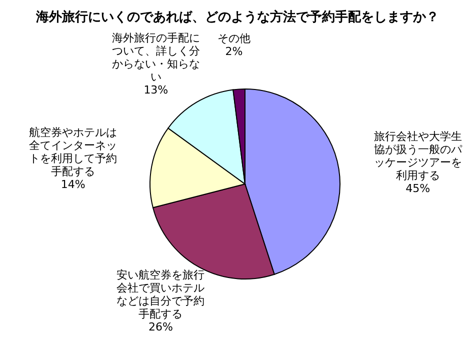 This screenshot has height=346, width=475. Describe the element at coordinates (237, 17) in the screenshot. I see `chart-title: 海外旅行にいくのであれば、どのような方法で予約手配をしますか？` at that location.